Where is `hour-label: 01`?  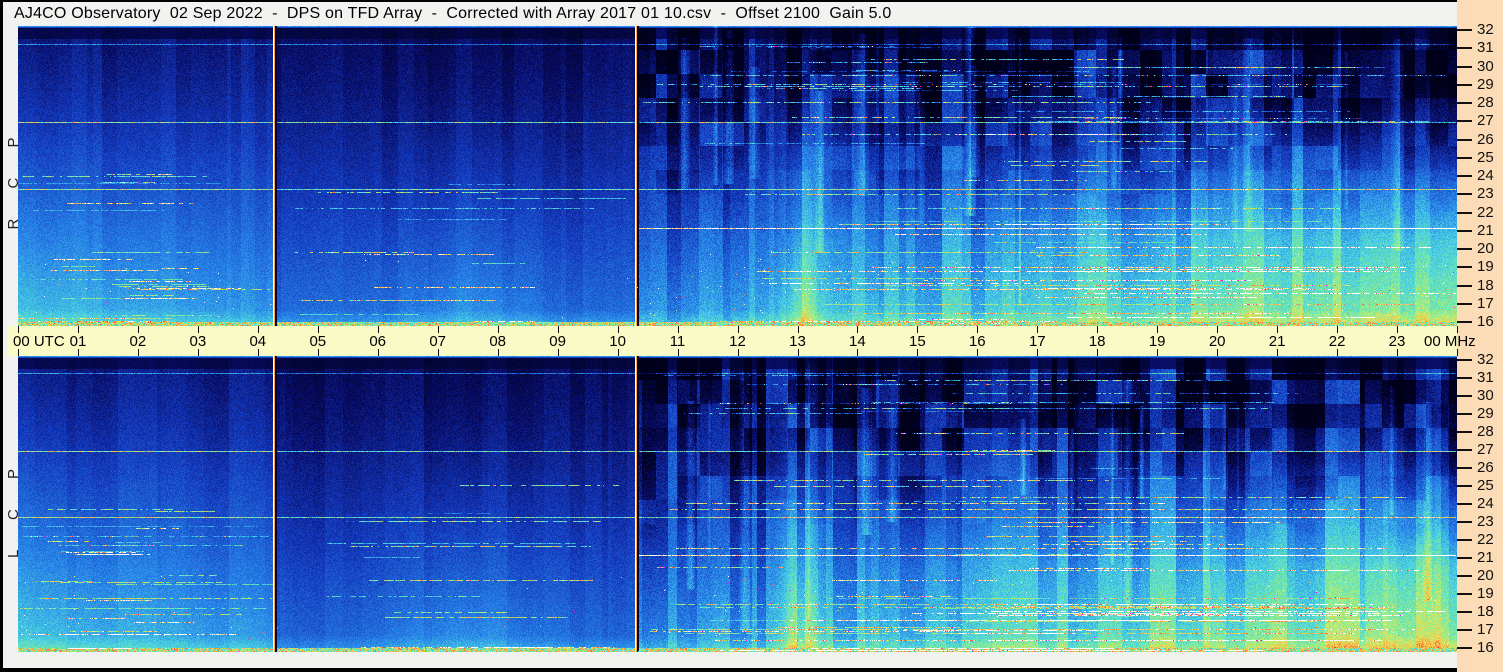 hour-label: 01 is located at coordinates (78, 341).